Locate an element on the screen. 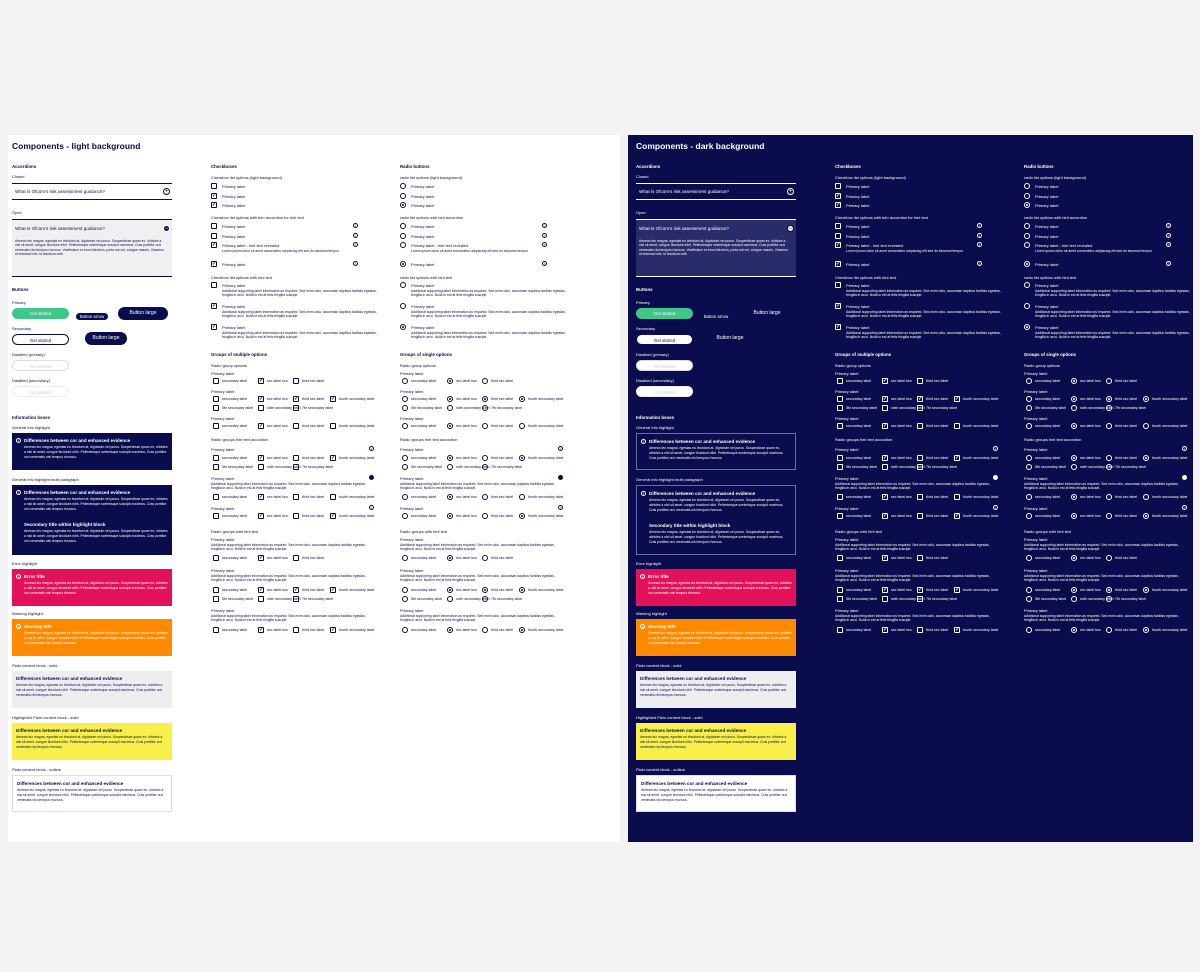 The height and width of the screenshot is (972, 1200). button-large: Button large is located at coordinates (767, 313).